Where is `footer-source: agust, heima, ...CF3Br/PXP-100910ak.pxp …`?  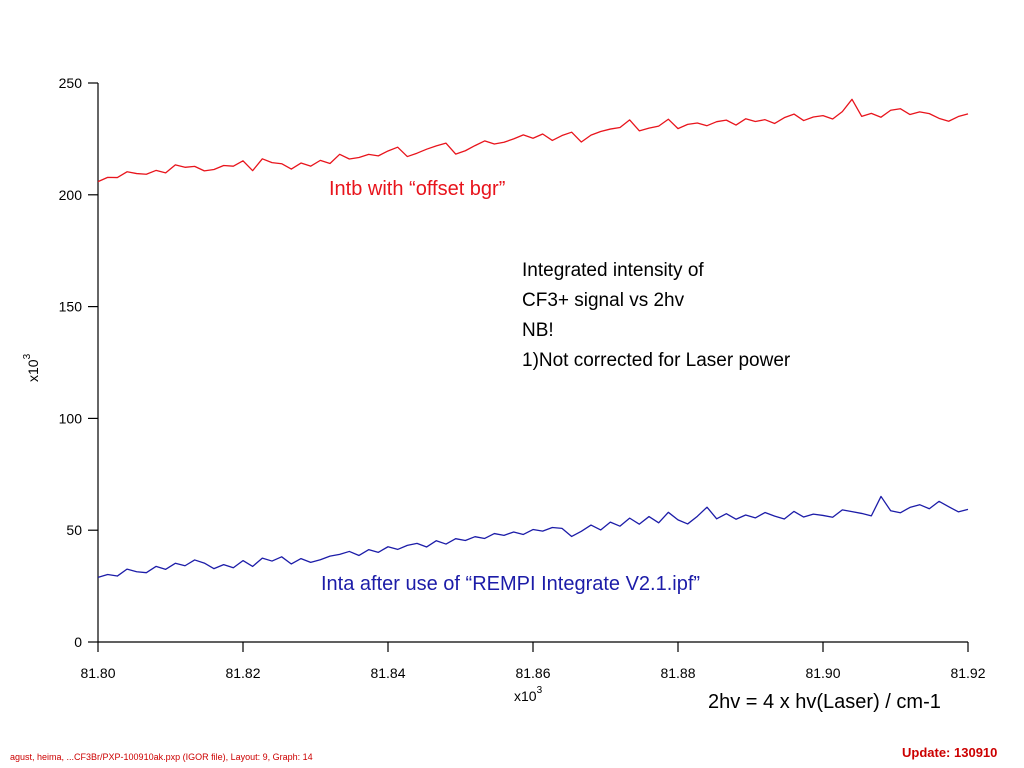 footer-source: agust, heima, ...CF3Br/PXP-100910ak.pxp … is located at coordinates (161, 757).